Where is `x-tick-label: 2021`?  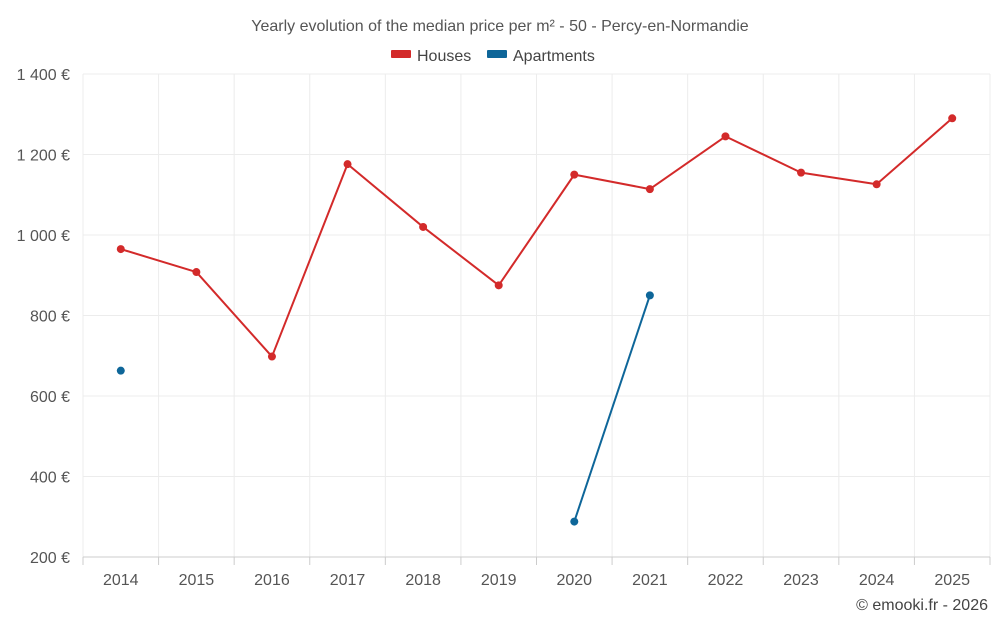 x-tick-label: 2021 is located at coordinates (650, 580).